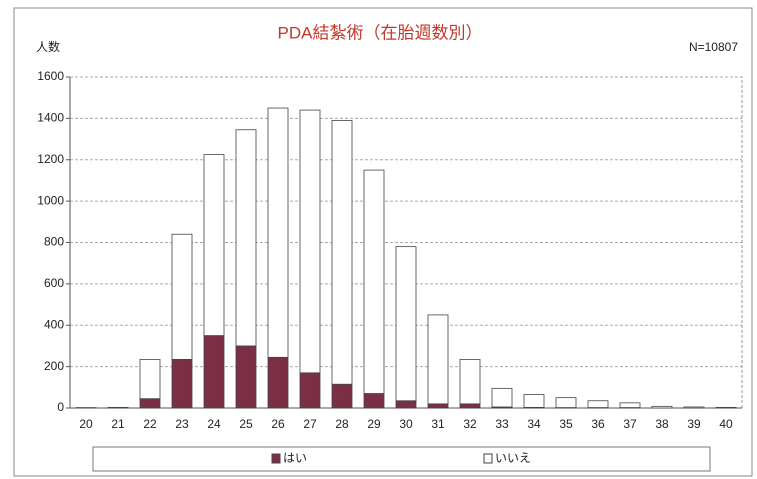 This screenshot has height=479, width=757. Describe the element at coordinates (278, 424) in the screenshot. I see `x-tick-label: 26` at that location.